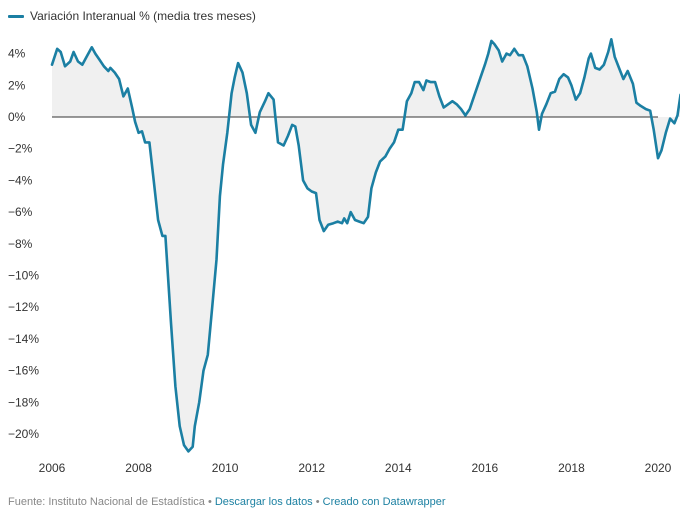 This screenshot has width=680, height=519. Describe the element at coordinates (225, 468) in the screenshot. I see `x-tick-label: 2010` at that location.